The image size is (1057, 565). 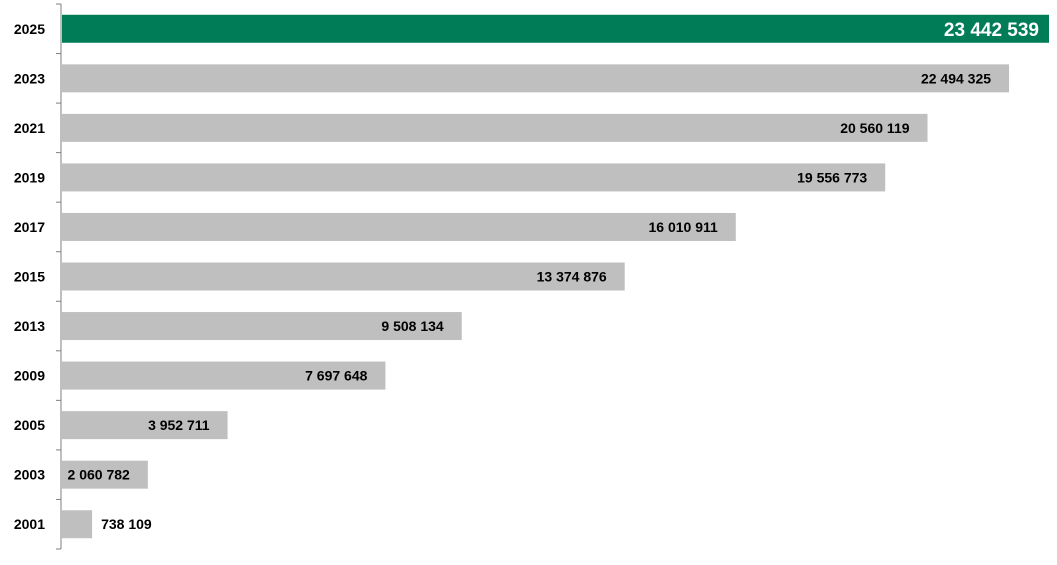 I want to click on data-label-2025: 23 442 539, so click(x=991, y=30).